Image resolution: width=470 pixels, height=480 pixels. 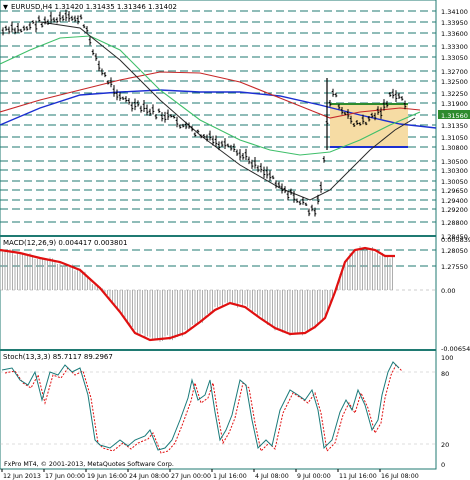 What do you see at coordinates (445, 374) in the screenshot?
I see `stoch-scale-80: 80` at bounding box center [445, 374].